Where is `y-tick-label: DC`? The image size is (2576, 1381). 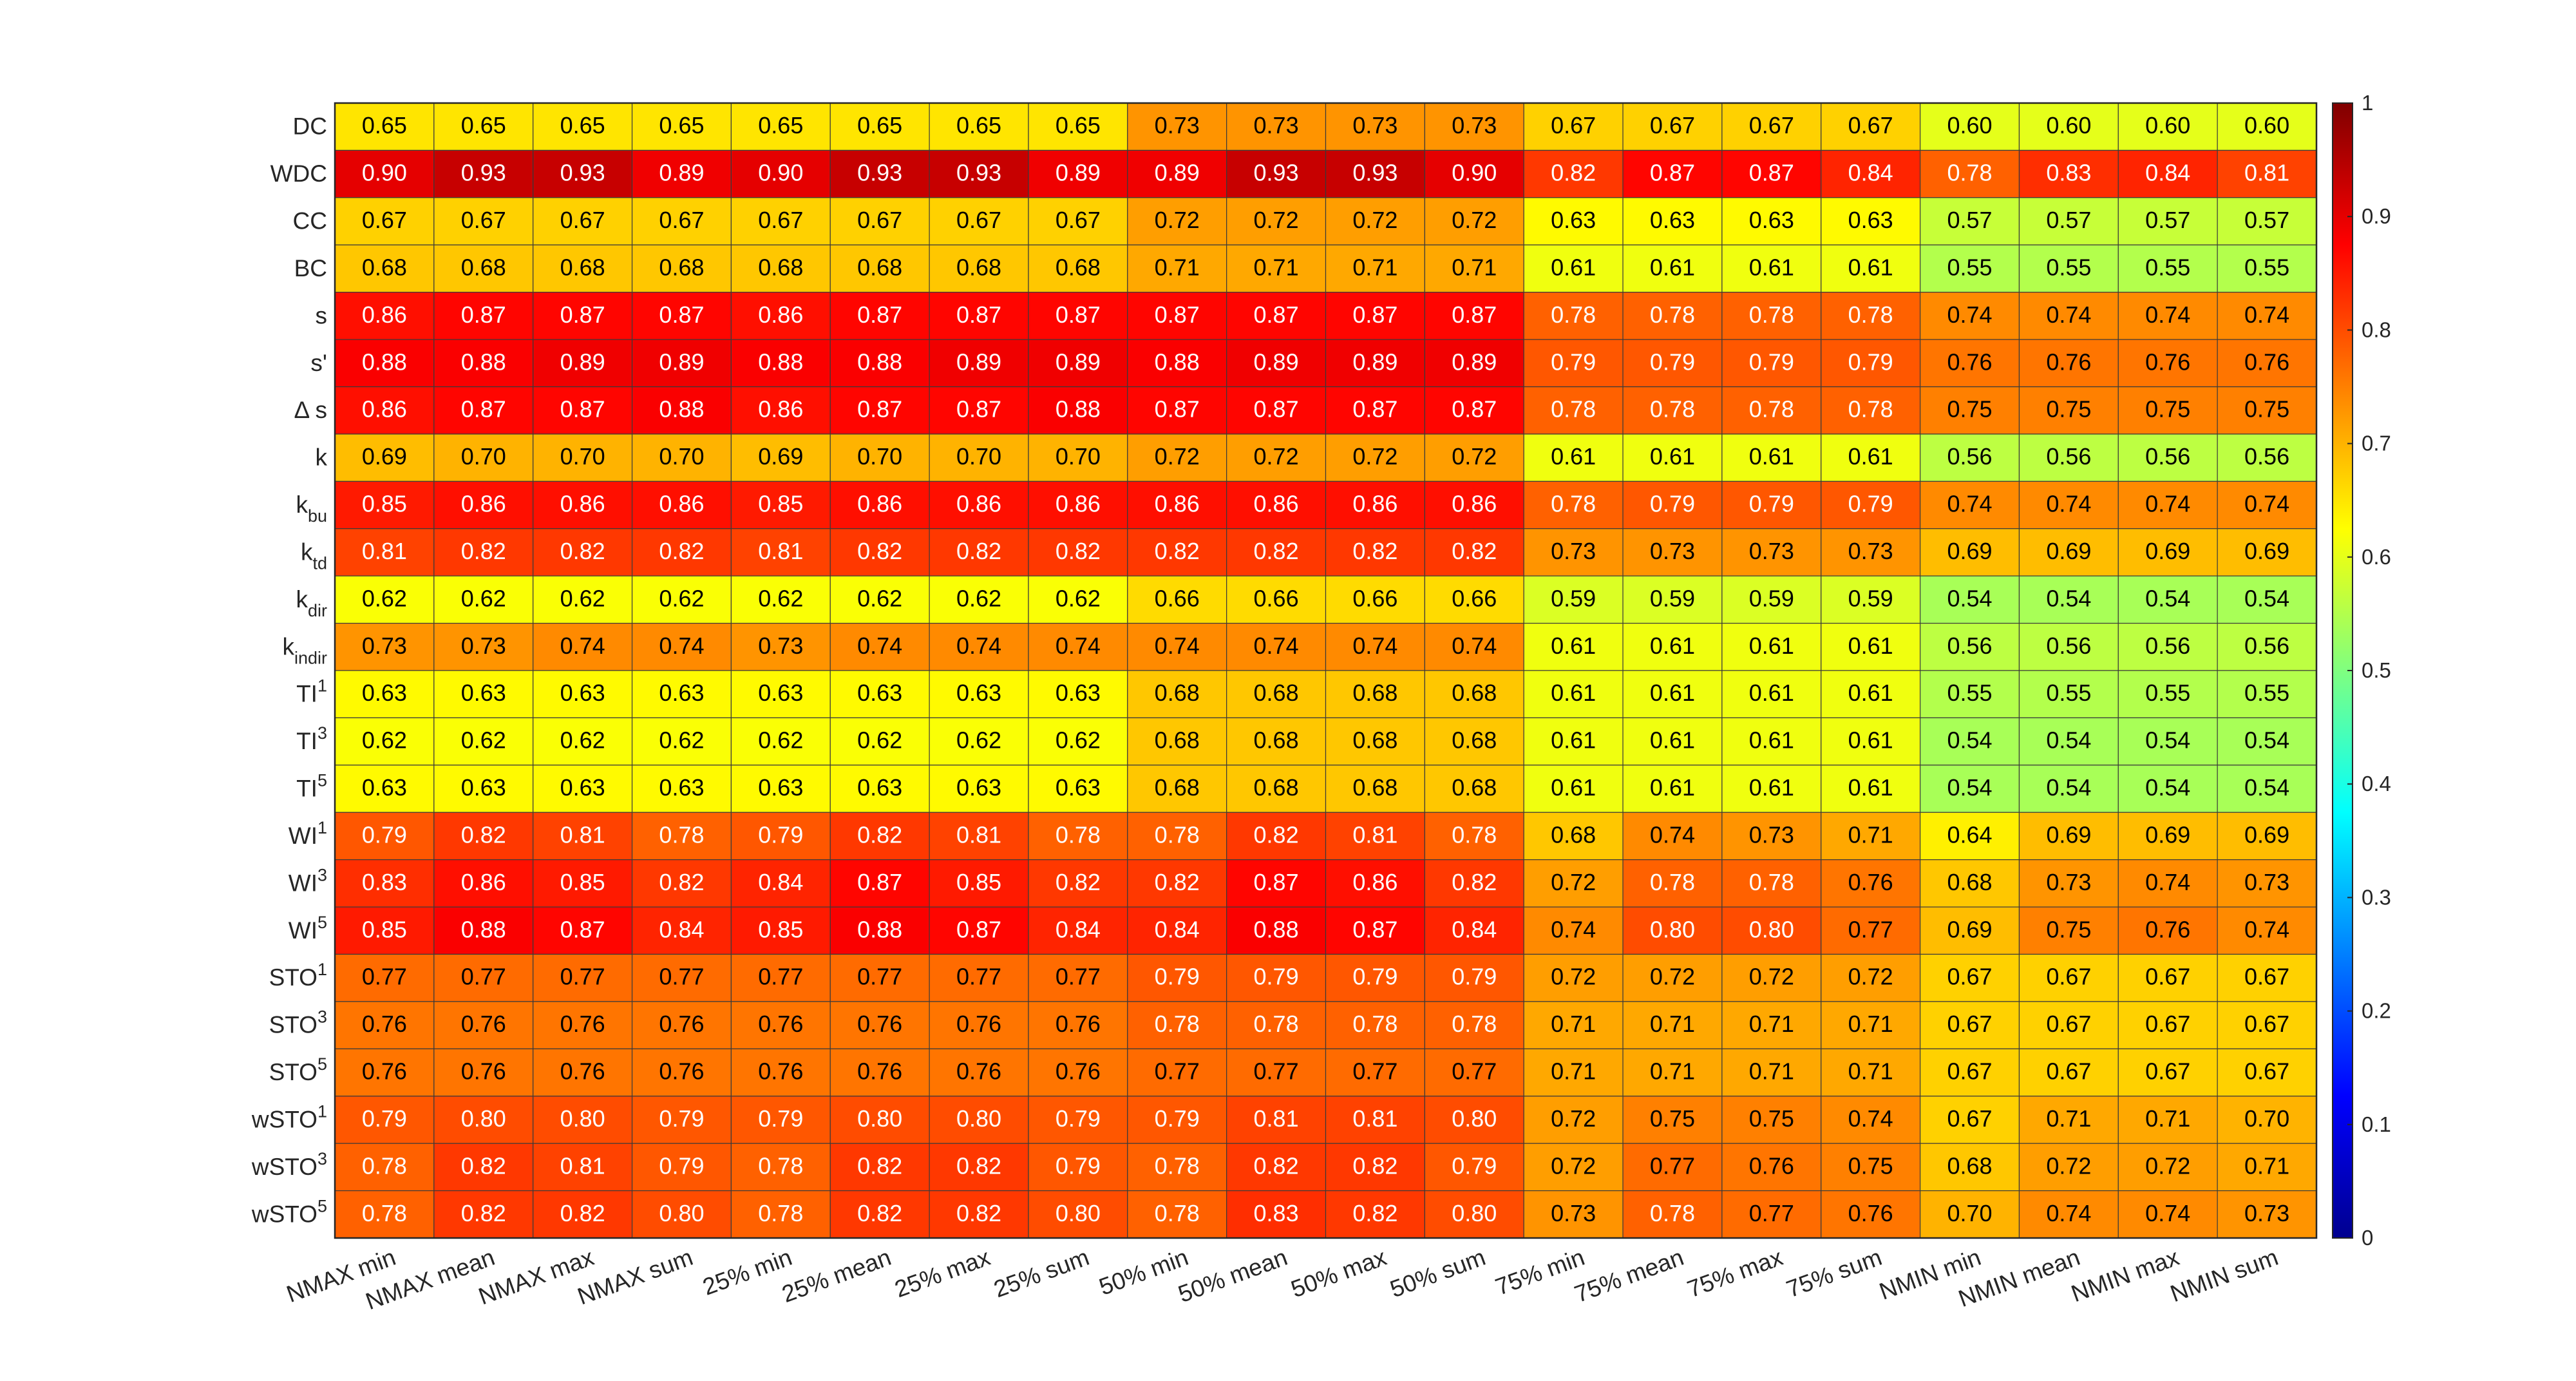 y-tick-label: DC is located at coordinates (310, 126).